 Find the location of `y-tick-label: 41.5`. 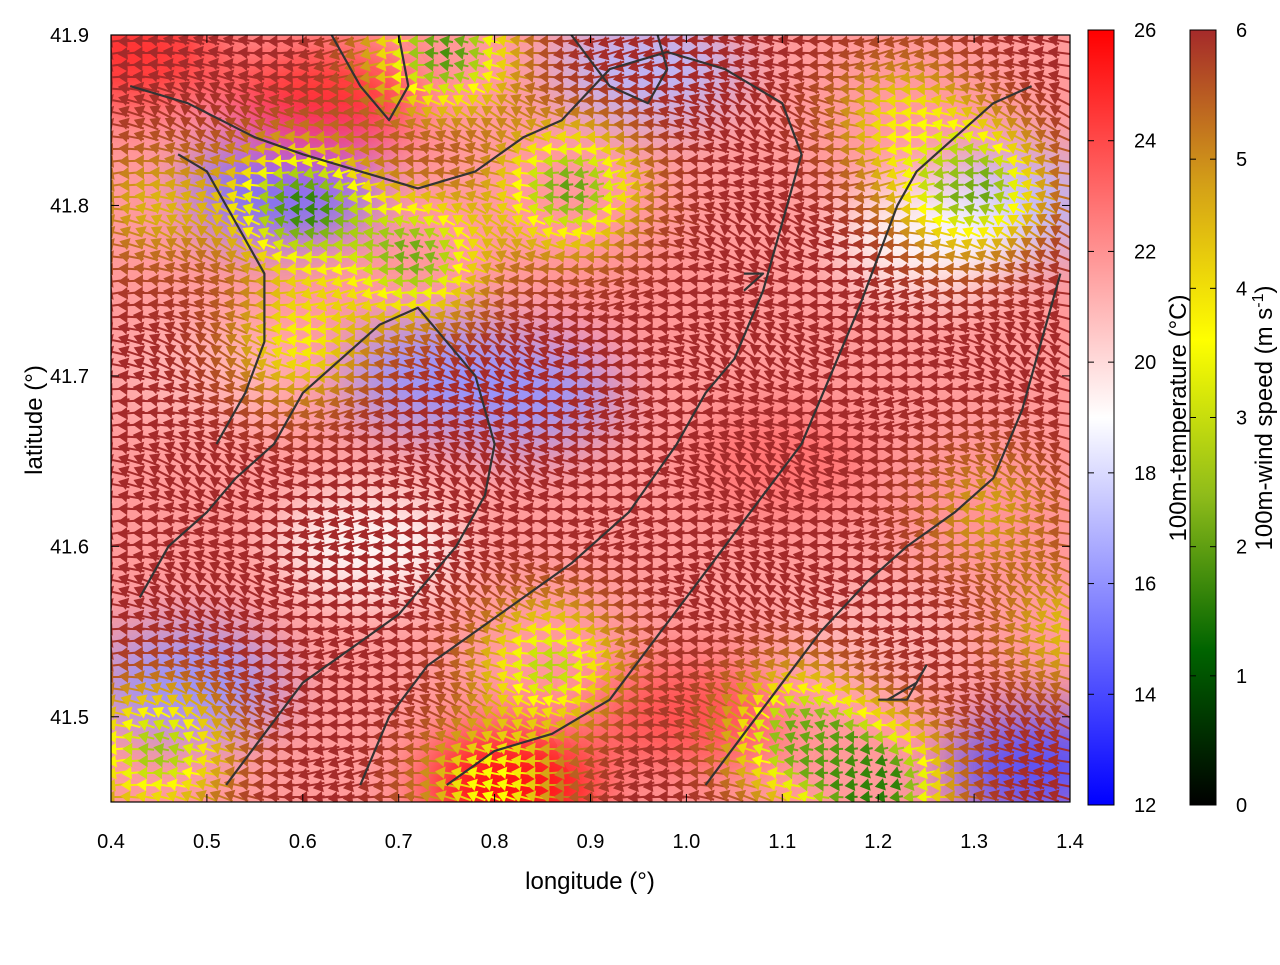

y-tick-label: 41.5 is located at coordinates (69, 718).